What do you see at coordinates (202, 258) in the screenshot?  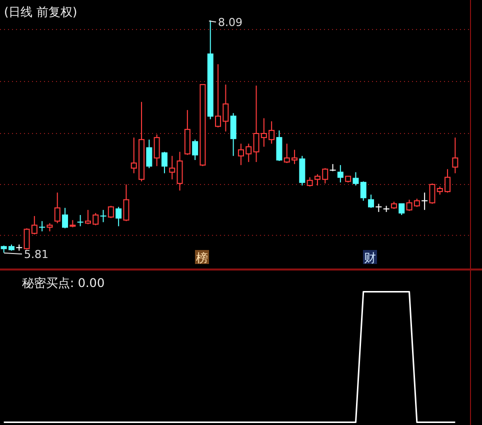 I see `annotation: 榜` at bounding box center [202, 258].